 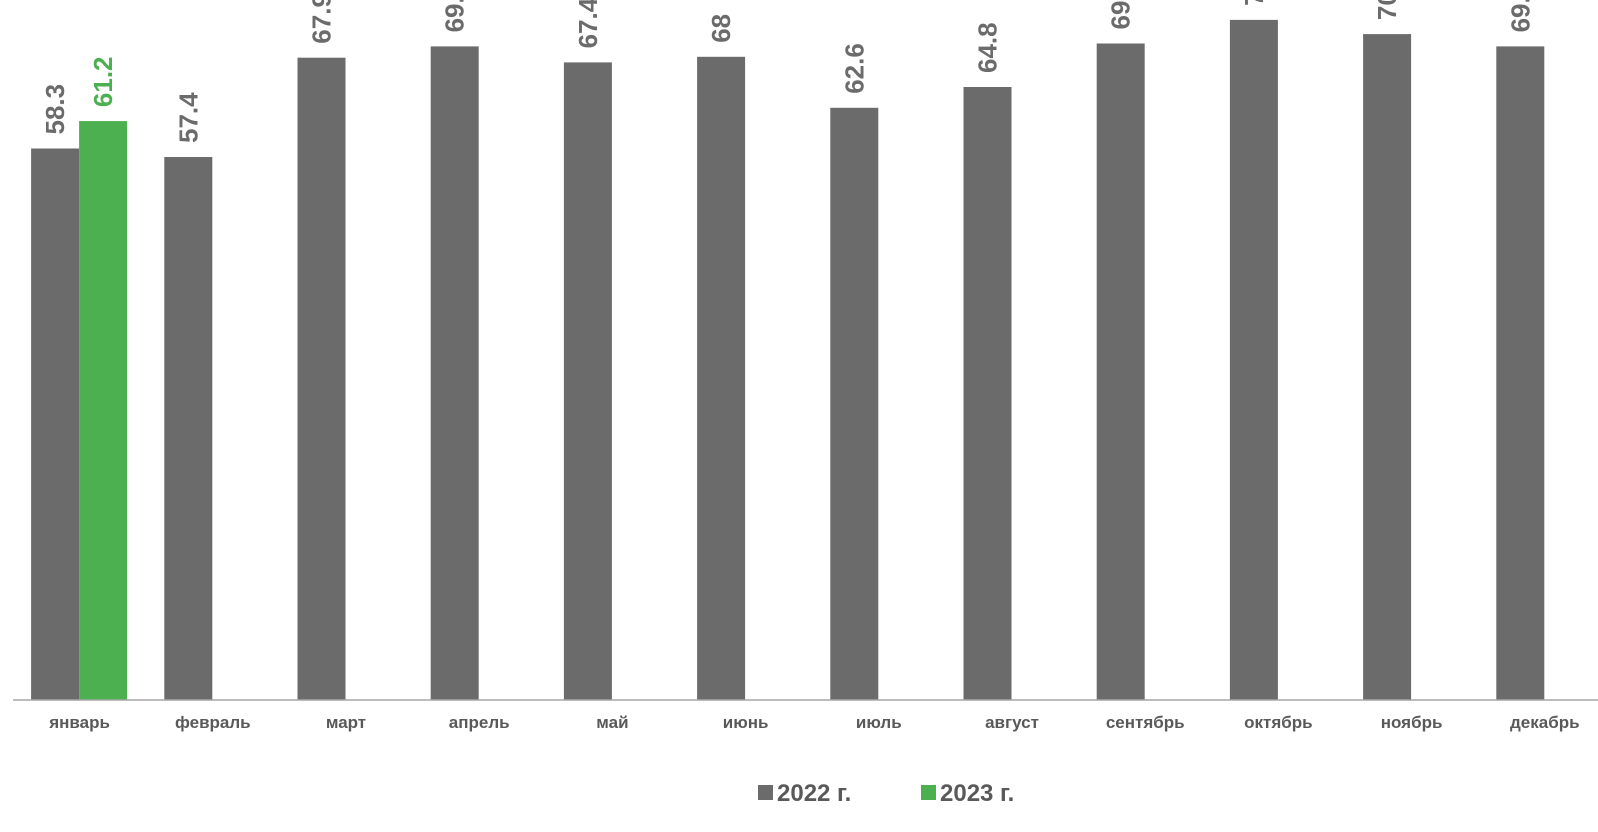 I want to click on category-label-1: февраль, so click(x=213, y=722).